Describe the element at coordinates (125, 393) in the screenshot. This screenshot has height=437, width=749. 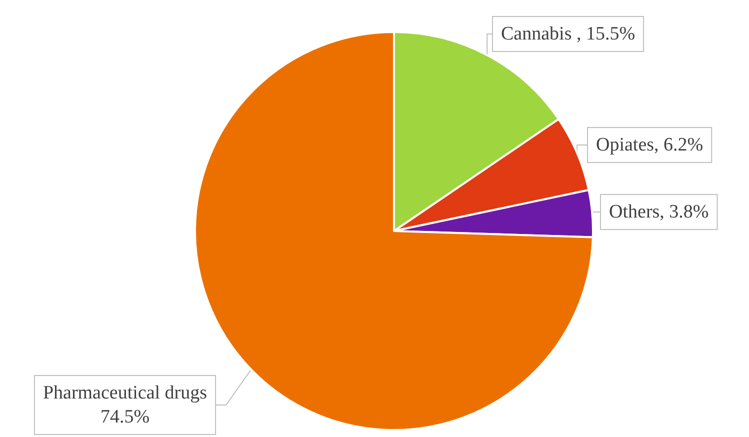
I see `slice-label: Pharmaceutical drugs` at that location.